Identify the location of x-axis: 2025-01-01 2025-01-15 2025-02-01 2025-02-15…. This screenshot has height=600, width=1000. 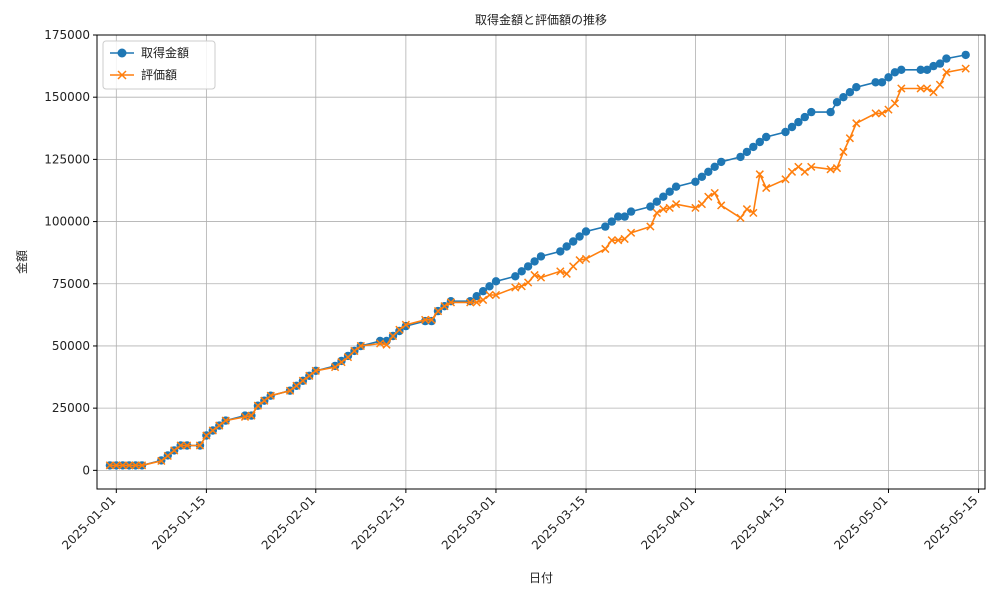
(520, 520).